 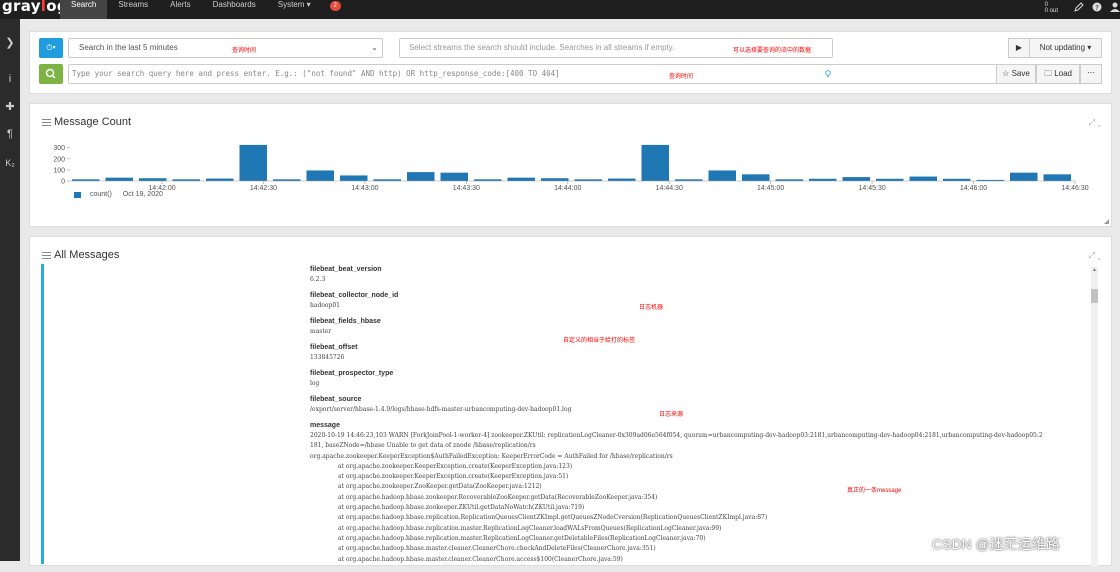 I want to click on add-field-icon: ✚, so click(x=10, y=107).